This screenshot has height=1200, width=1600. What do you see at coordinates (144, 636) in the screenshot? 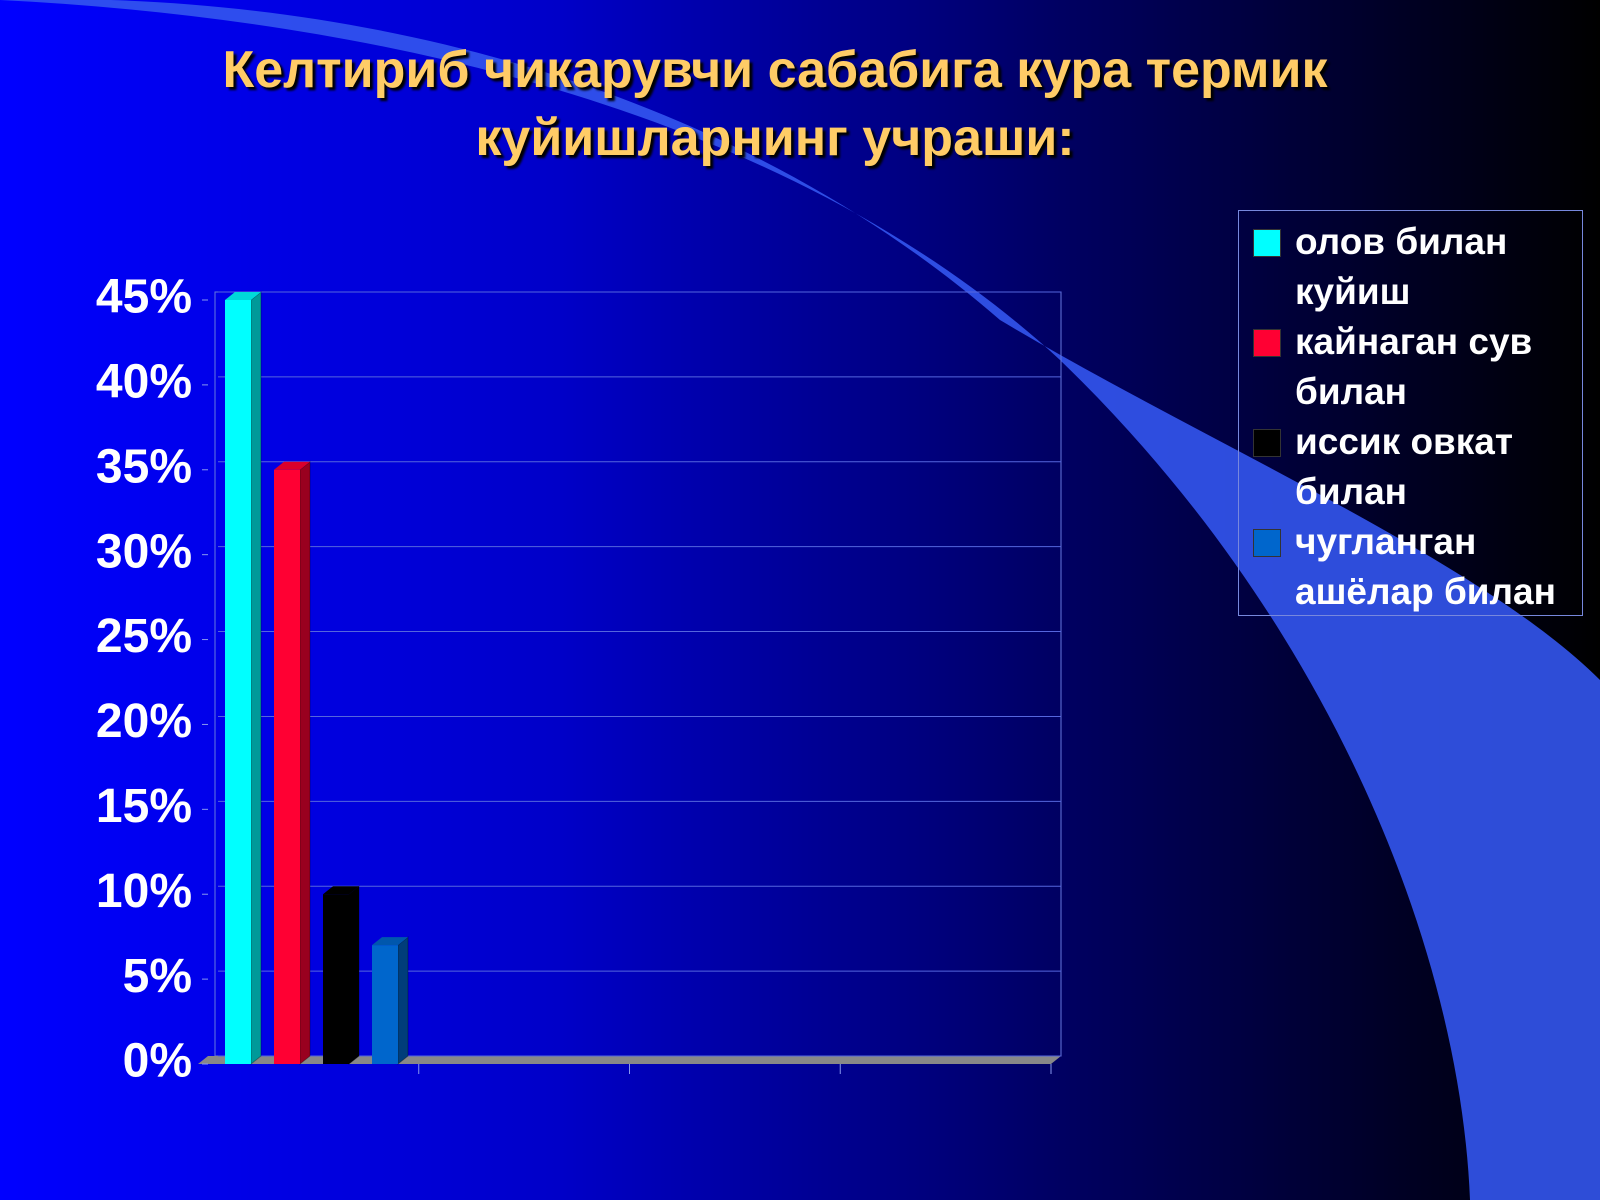
I see `y-tick-label: 25%` at bounding box center [144, 636].